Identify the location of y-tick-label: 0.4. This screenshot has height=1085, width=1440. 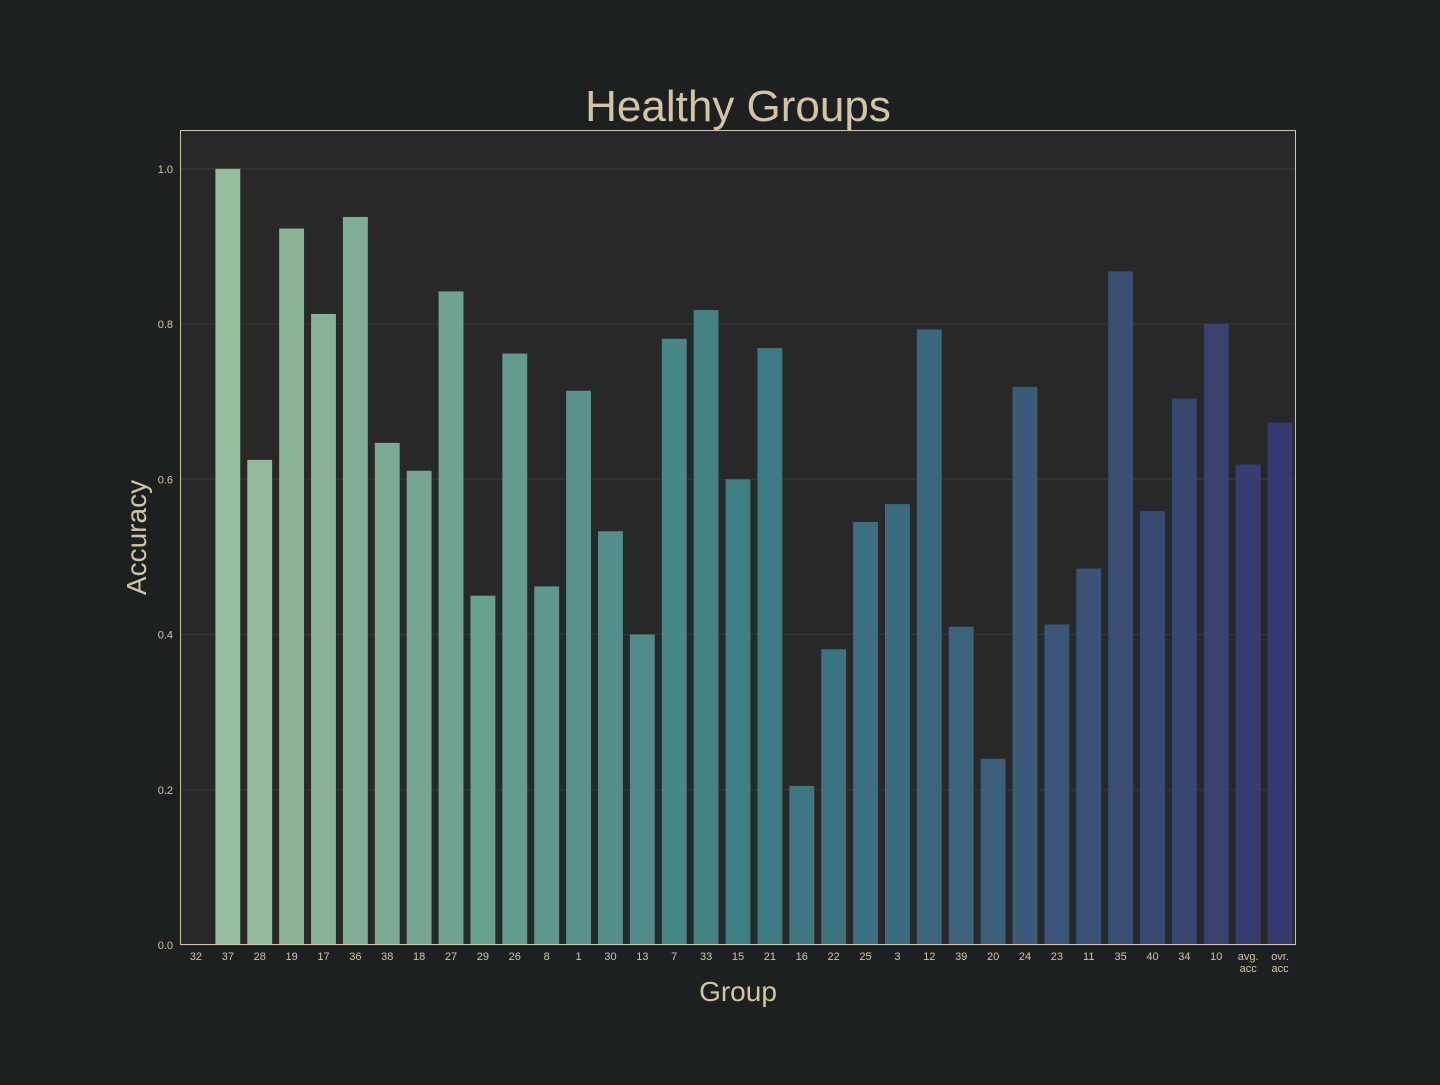
(165, 636).